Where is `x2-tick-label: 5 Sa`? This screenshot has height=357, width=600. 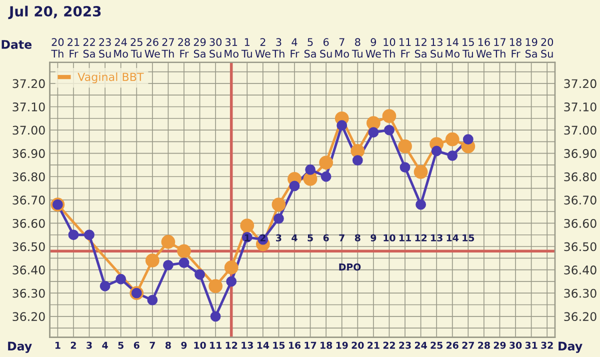 x2-tick-label: 5 Sa is located at coordinates (310, 48).